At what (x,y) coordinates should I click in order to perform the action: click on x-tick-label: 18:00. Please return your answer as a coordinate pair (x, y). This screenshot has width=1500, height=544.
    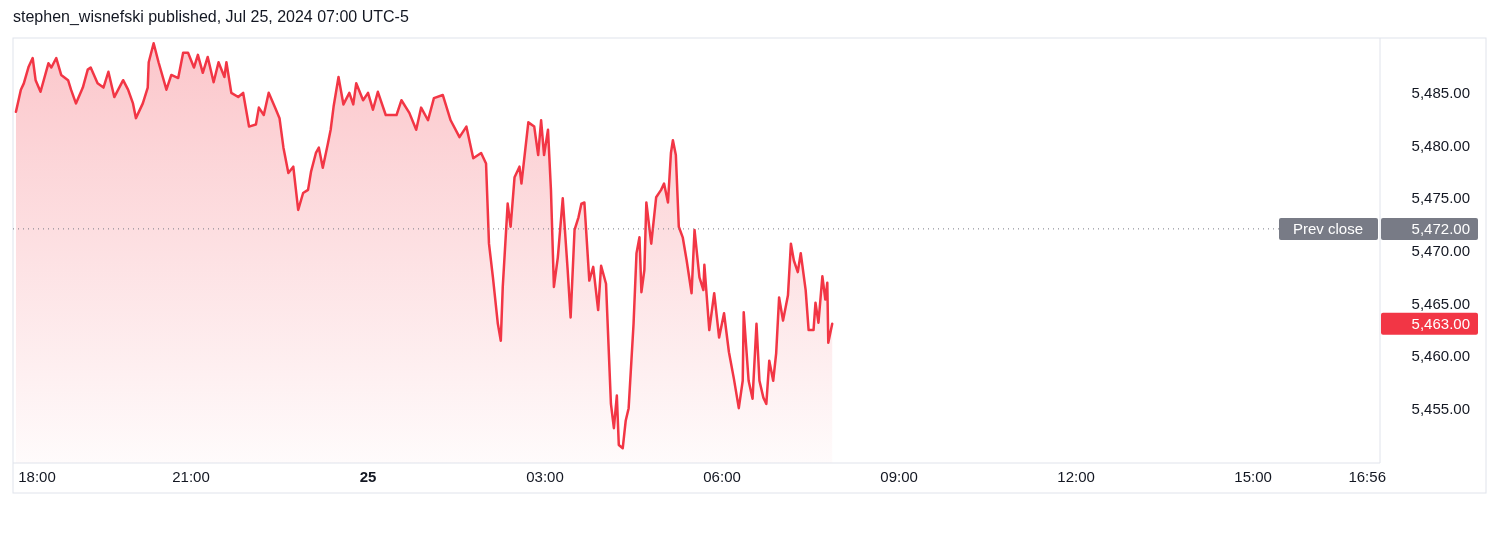
    Looking at the image, I should click on (37, 476).